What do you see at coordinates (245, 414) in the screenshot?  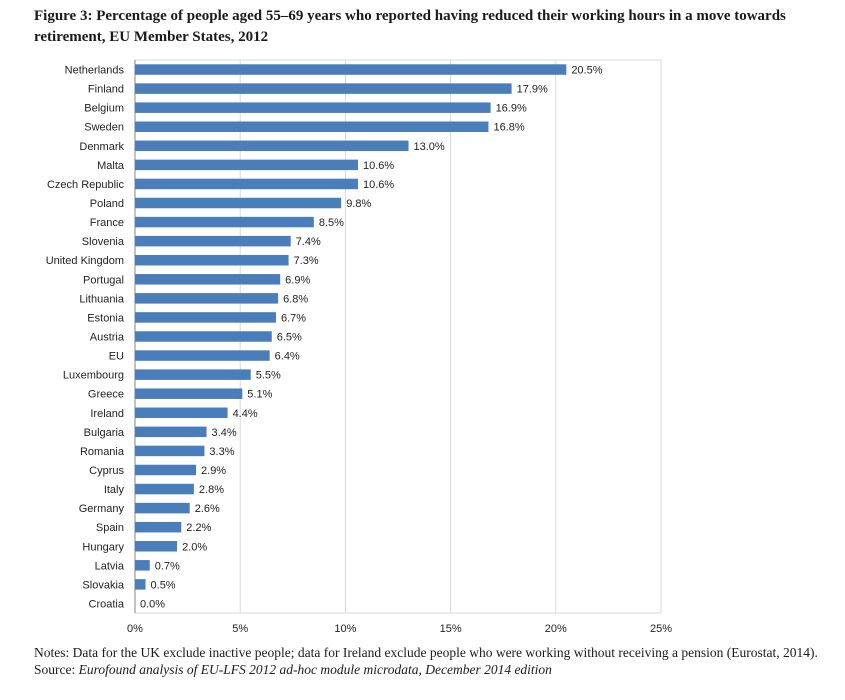 I see `data-label: 4.4%` at bounding box center [245, 414].